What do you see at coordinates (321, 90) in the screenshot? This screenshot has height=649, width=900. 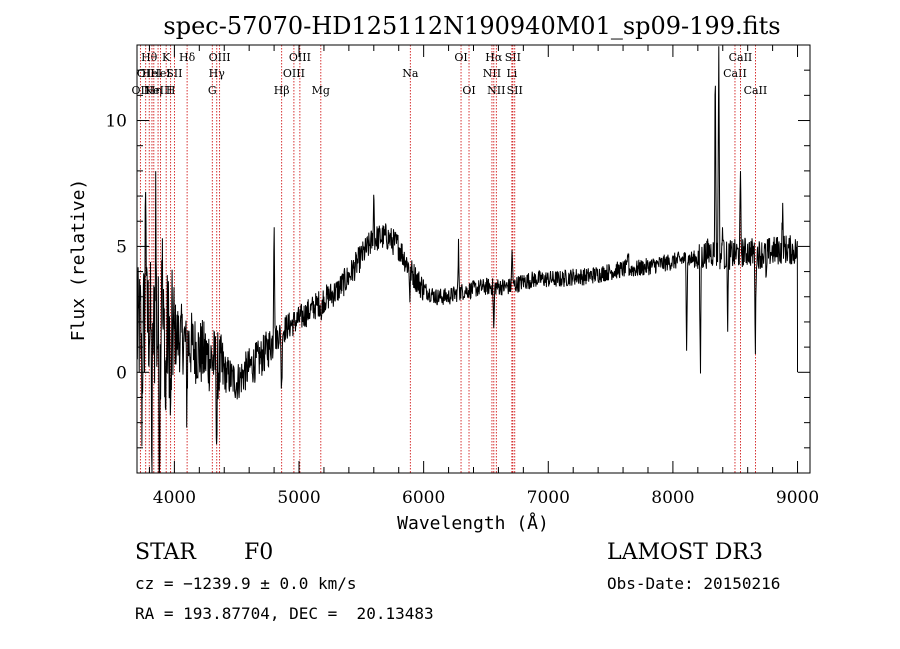 I see `line-label: Mg` at bounding box center [321, 90].